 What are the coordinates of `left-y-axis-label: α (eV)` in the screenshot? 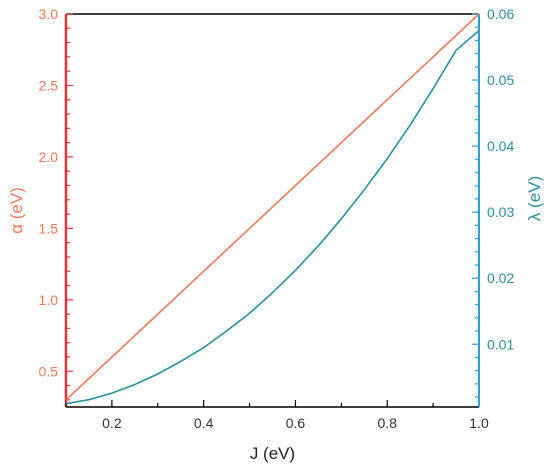 It's located at (16, 210).